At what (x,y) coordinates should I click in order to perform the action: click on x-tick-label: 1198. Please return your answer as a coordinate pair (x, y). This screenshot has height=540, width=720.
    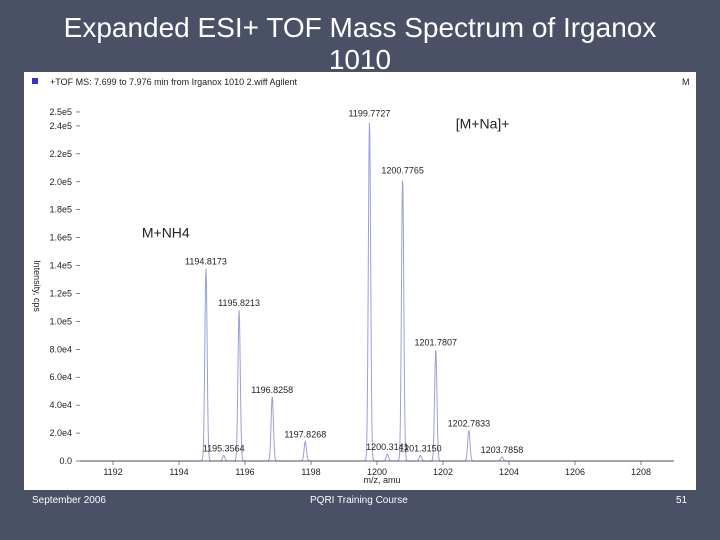
    Looking at the image, I should click on (310, 472).